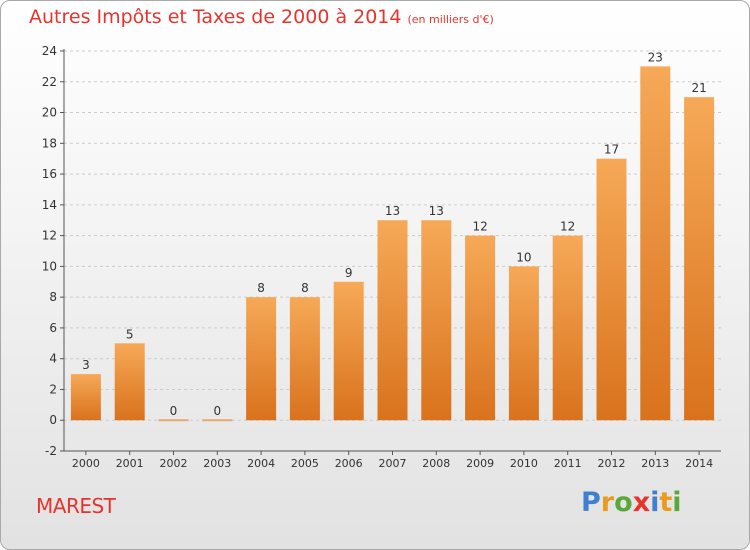  I want to click on x-tick-label: 2013, so click(655, 463).